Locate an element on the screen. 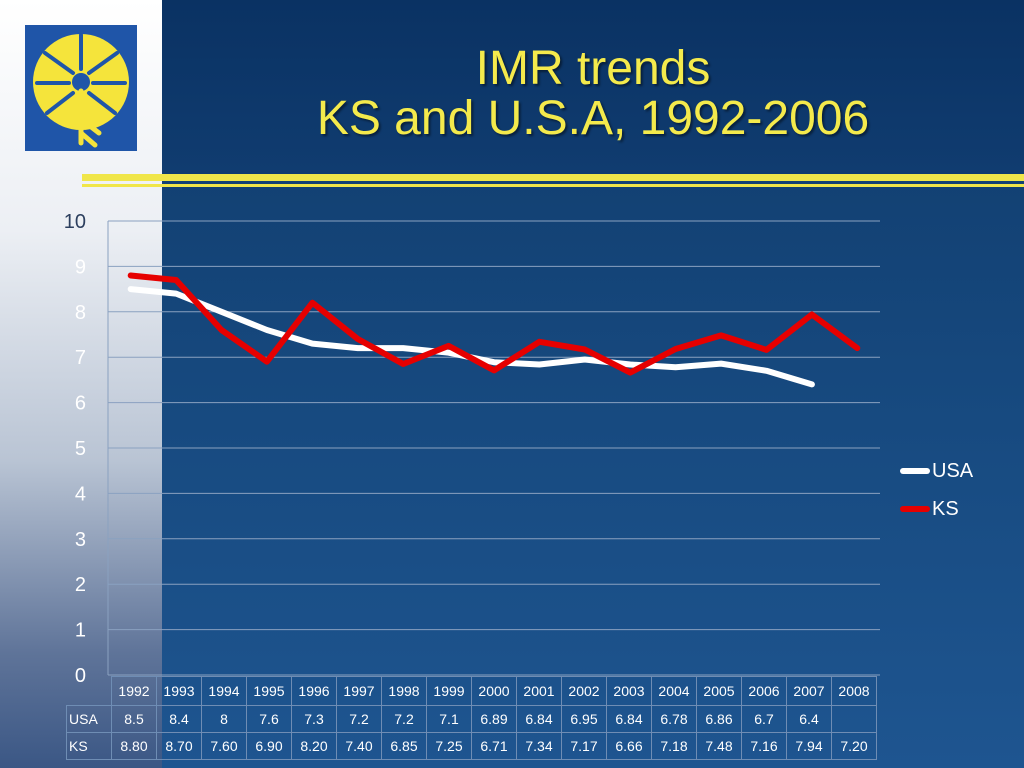  x-tick-label: 2000 is located at coordinates (494, 691).